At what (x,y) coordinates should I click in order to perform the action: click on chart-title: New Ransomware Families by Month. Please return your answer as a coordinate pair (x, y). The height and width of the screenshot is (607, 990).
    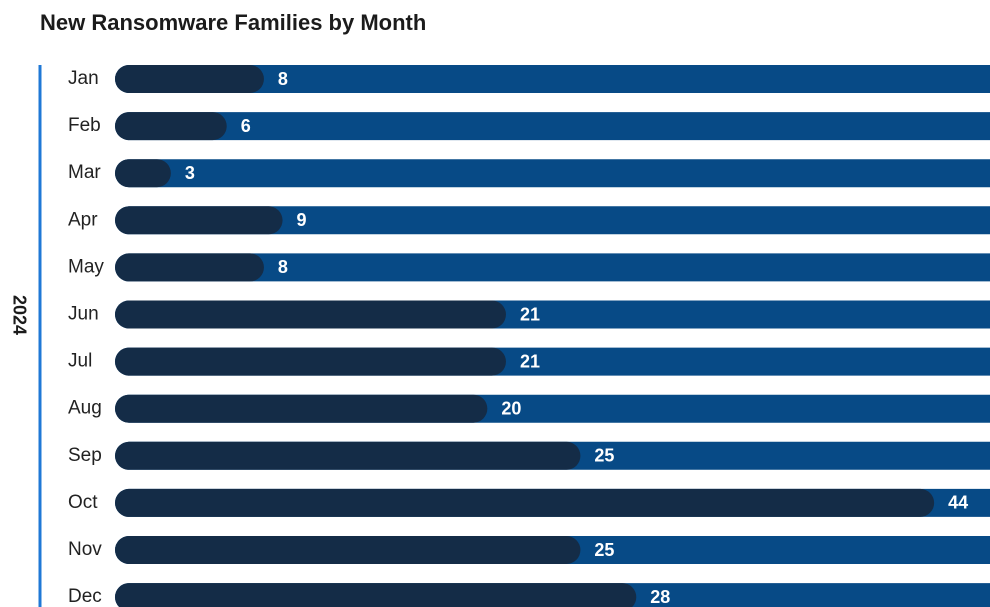
    Looking at the image, I should click on (233, 22).